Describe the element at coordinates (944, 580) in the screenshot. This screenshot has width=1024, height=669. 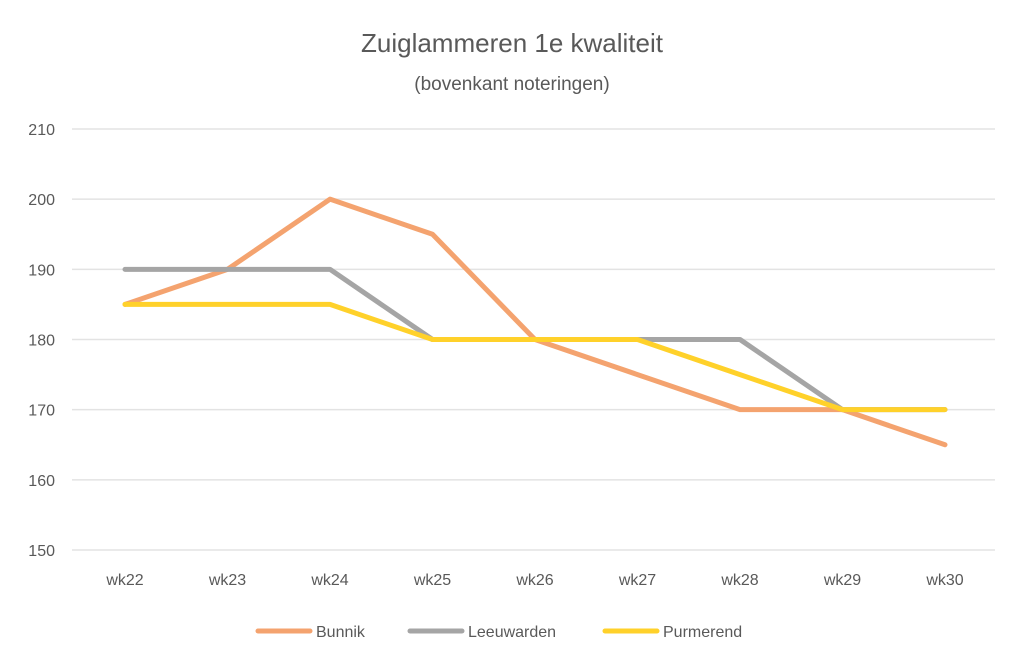
I see `x-tick-label: wk30` at that location.